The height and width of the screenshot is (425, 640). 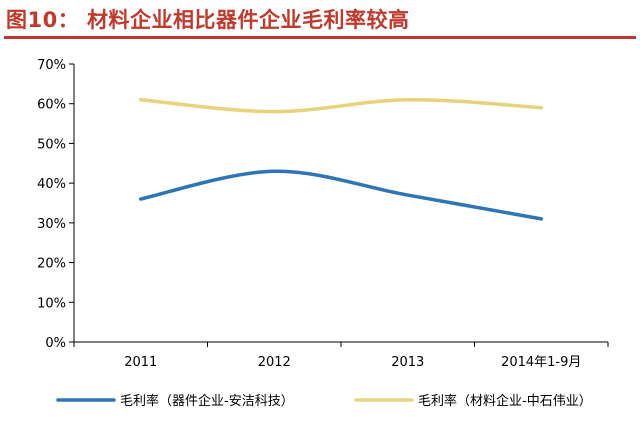 I want to click on chart-title: 图10： 材料企业相比器件企业毛利率较高, so click(x=208, y=20).